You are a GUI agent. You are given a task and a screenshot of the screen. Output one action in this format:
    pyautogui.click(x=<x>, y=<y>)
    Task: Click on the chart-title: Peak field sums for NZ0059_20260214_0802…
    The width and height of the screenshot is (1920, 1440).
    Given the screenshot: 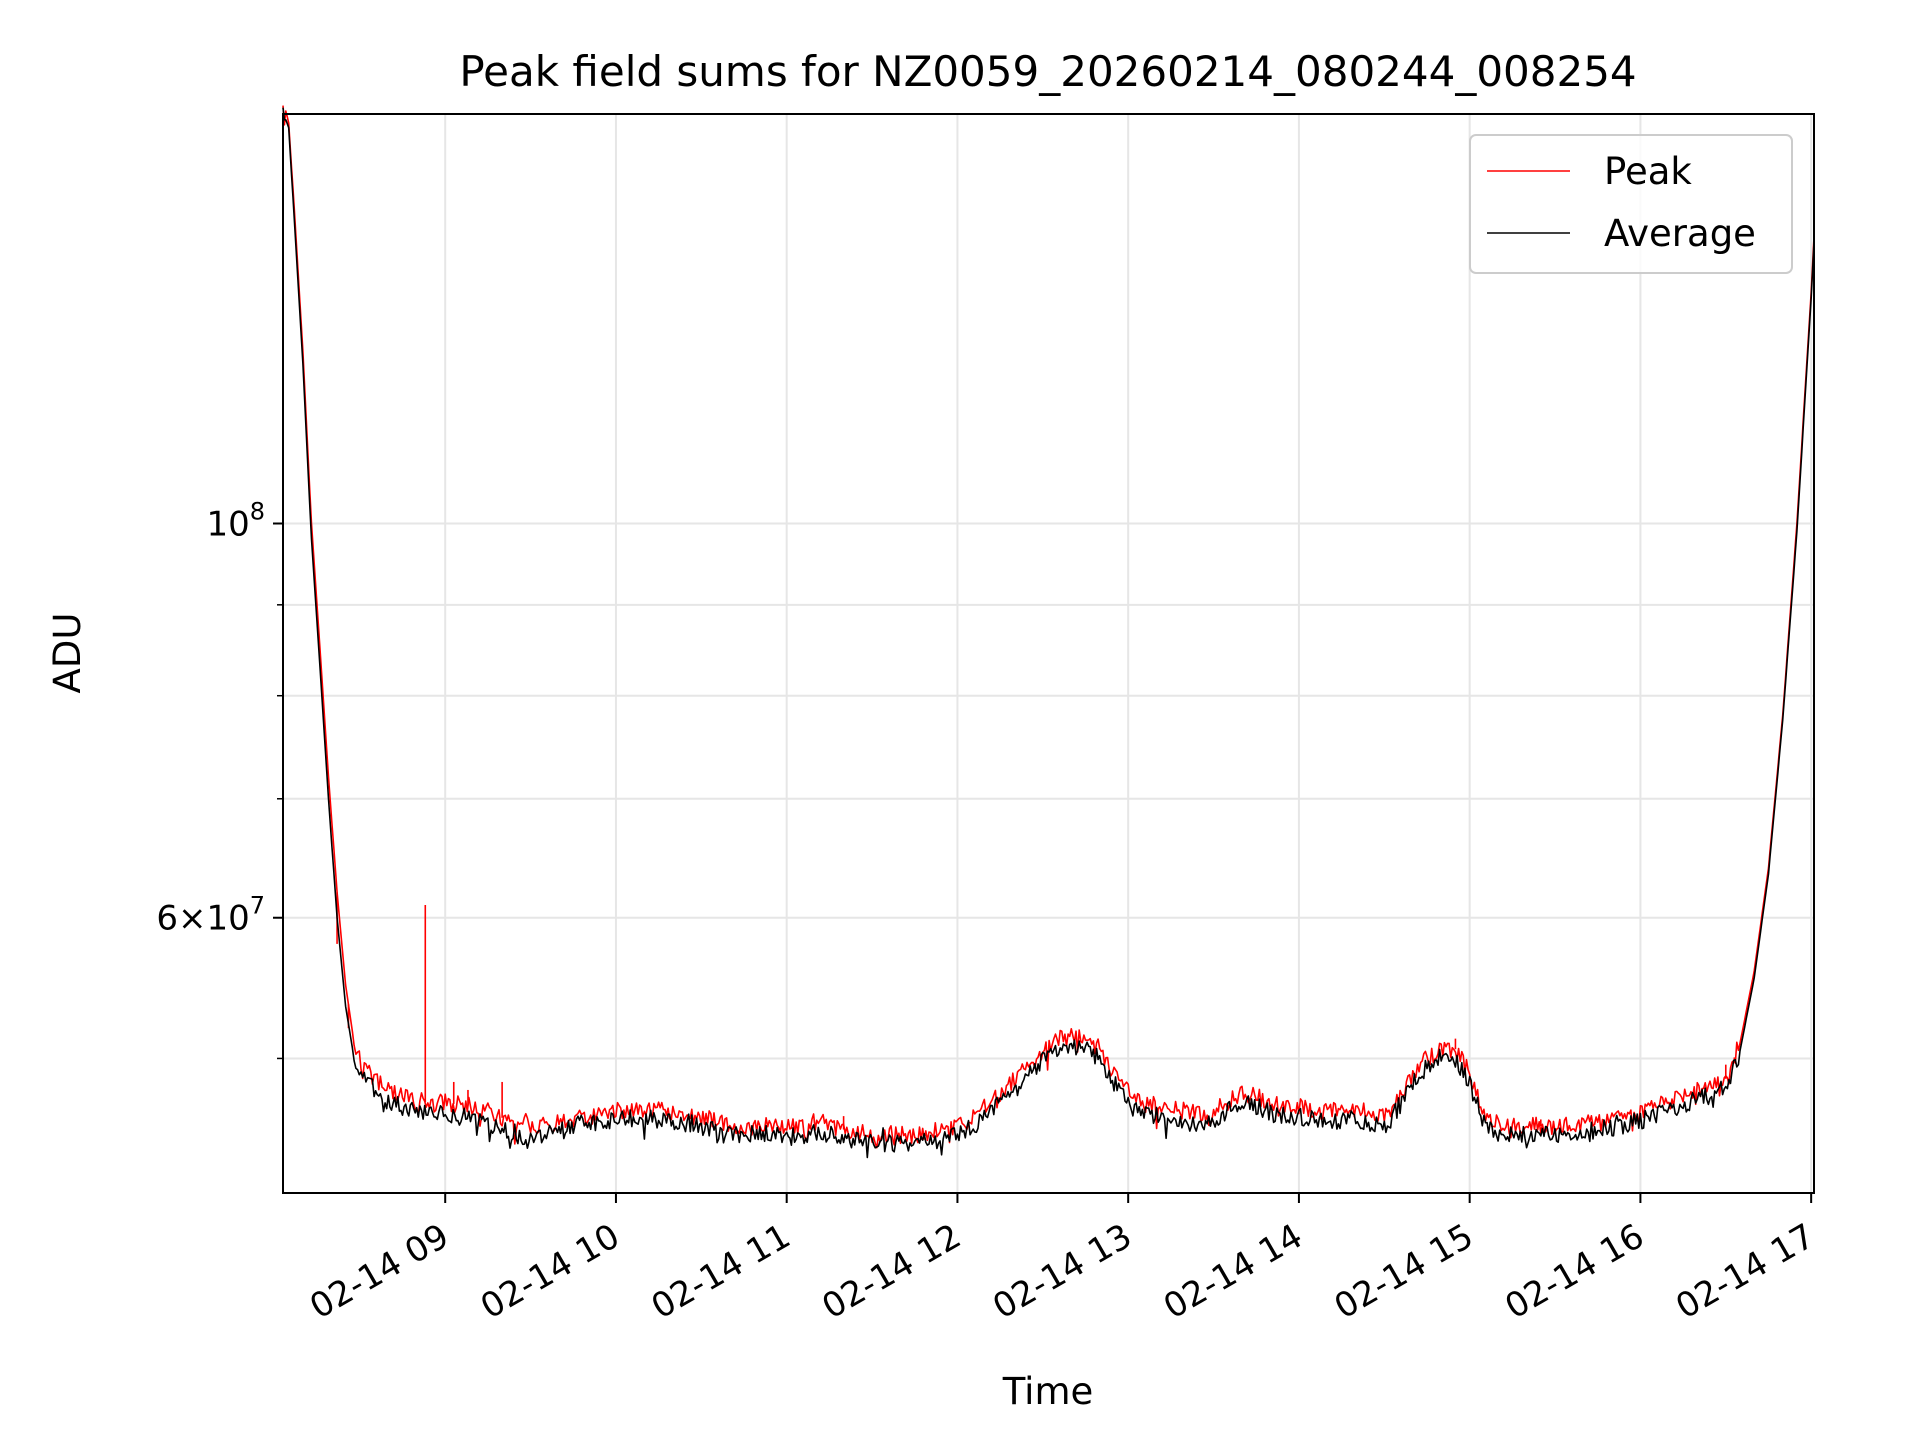 What is the action you would take?
    pyautogui.click(x=1047, y=71)
    